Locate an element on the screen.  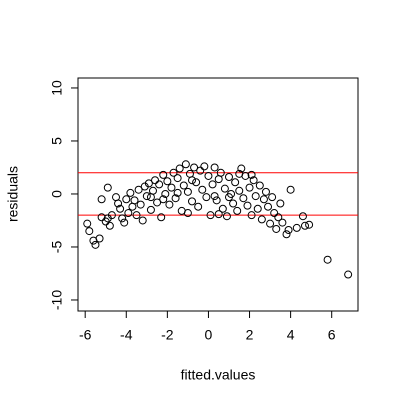
x-tick-label: 0 is located at coordinates (209, 335).